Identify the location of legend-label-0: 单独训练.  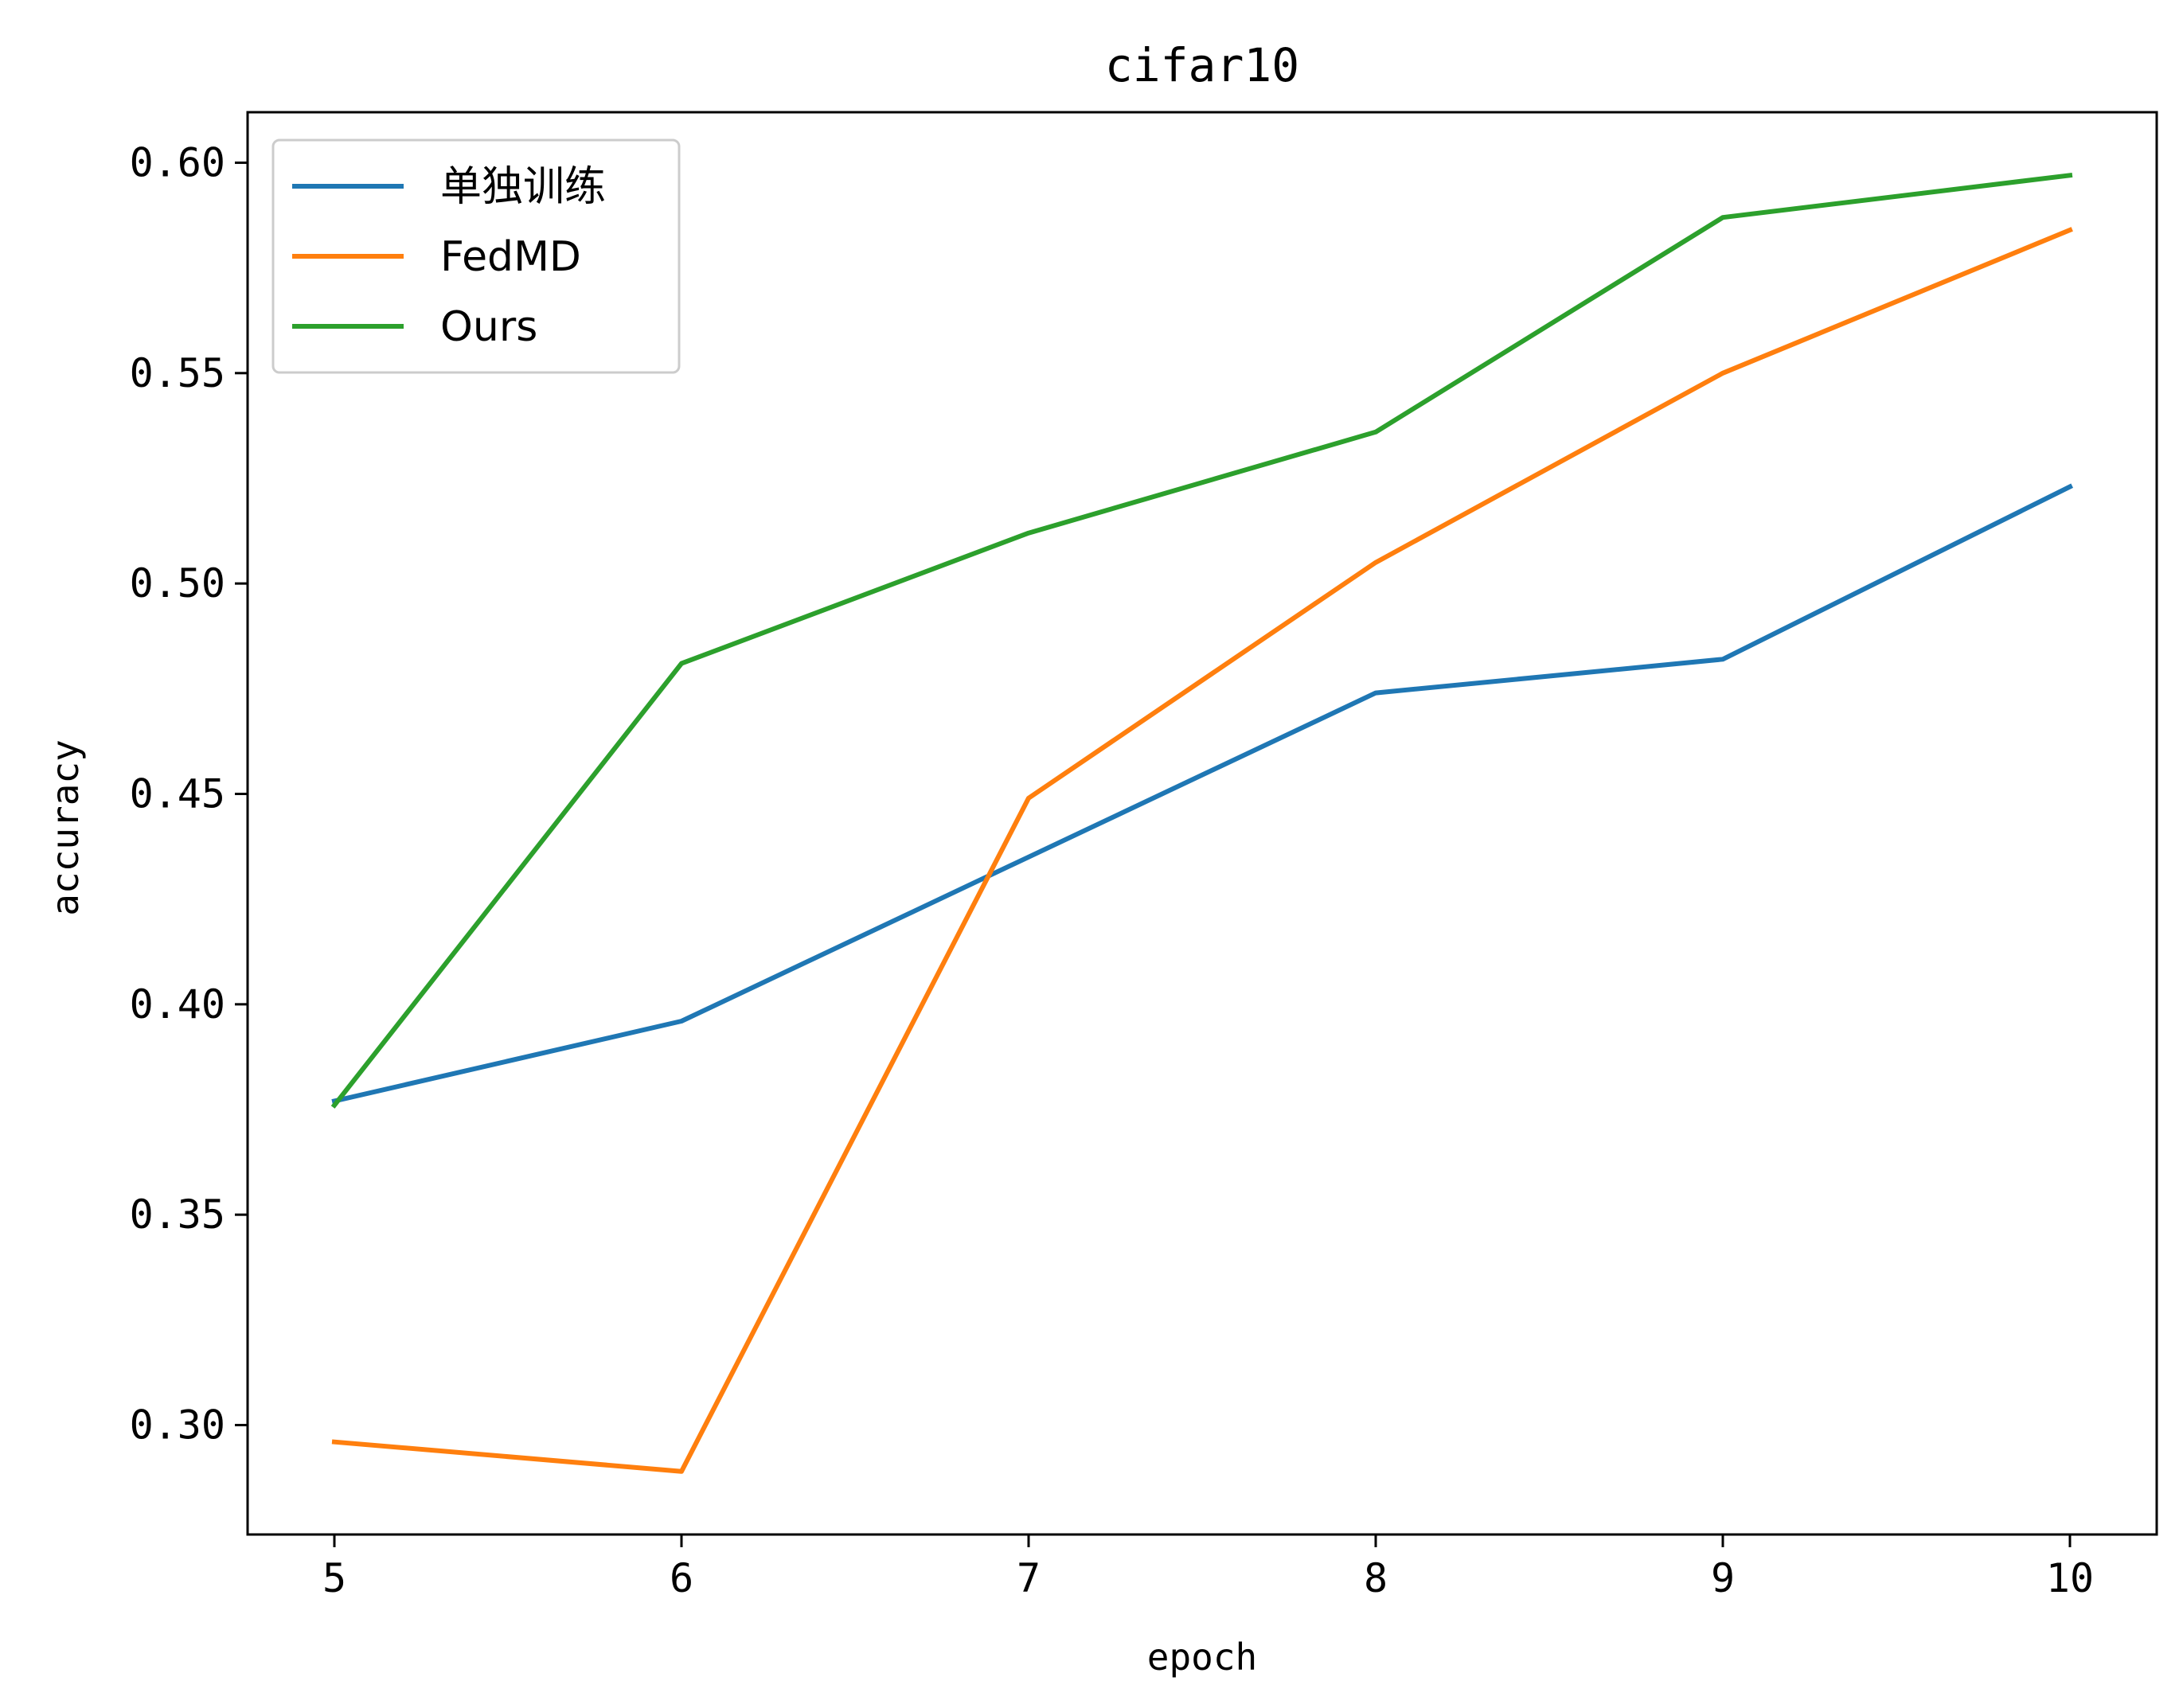
(523, 187).